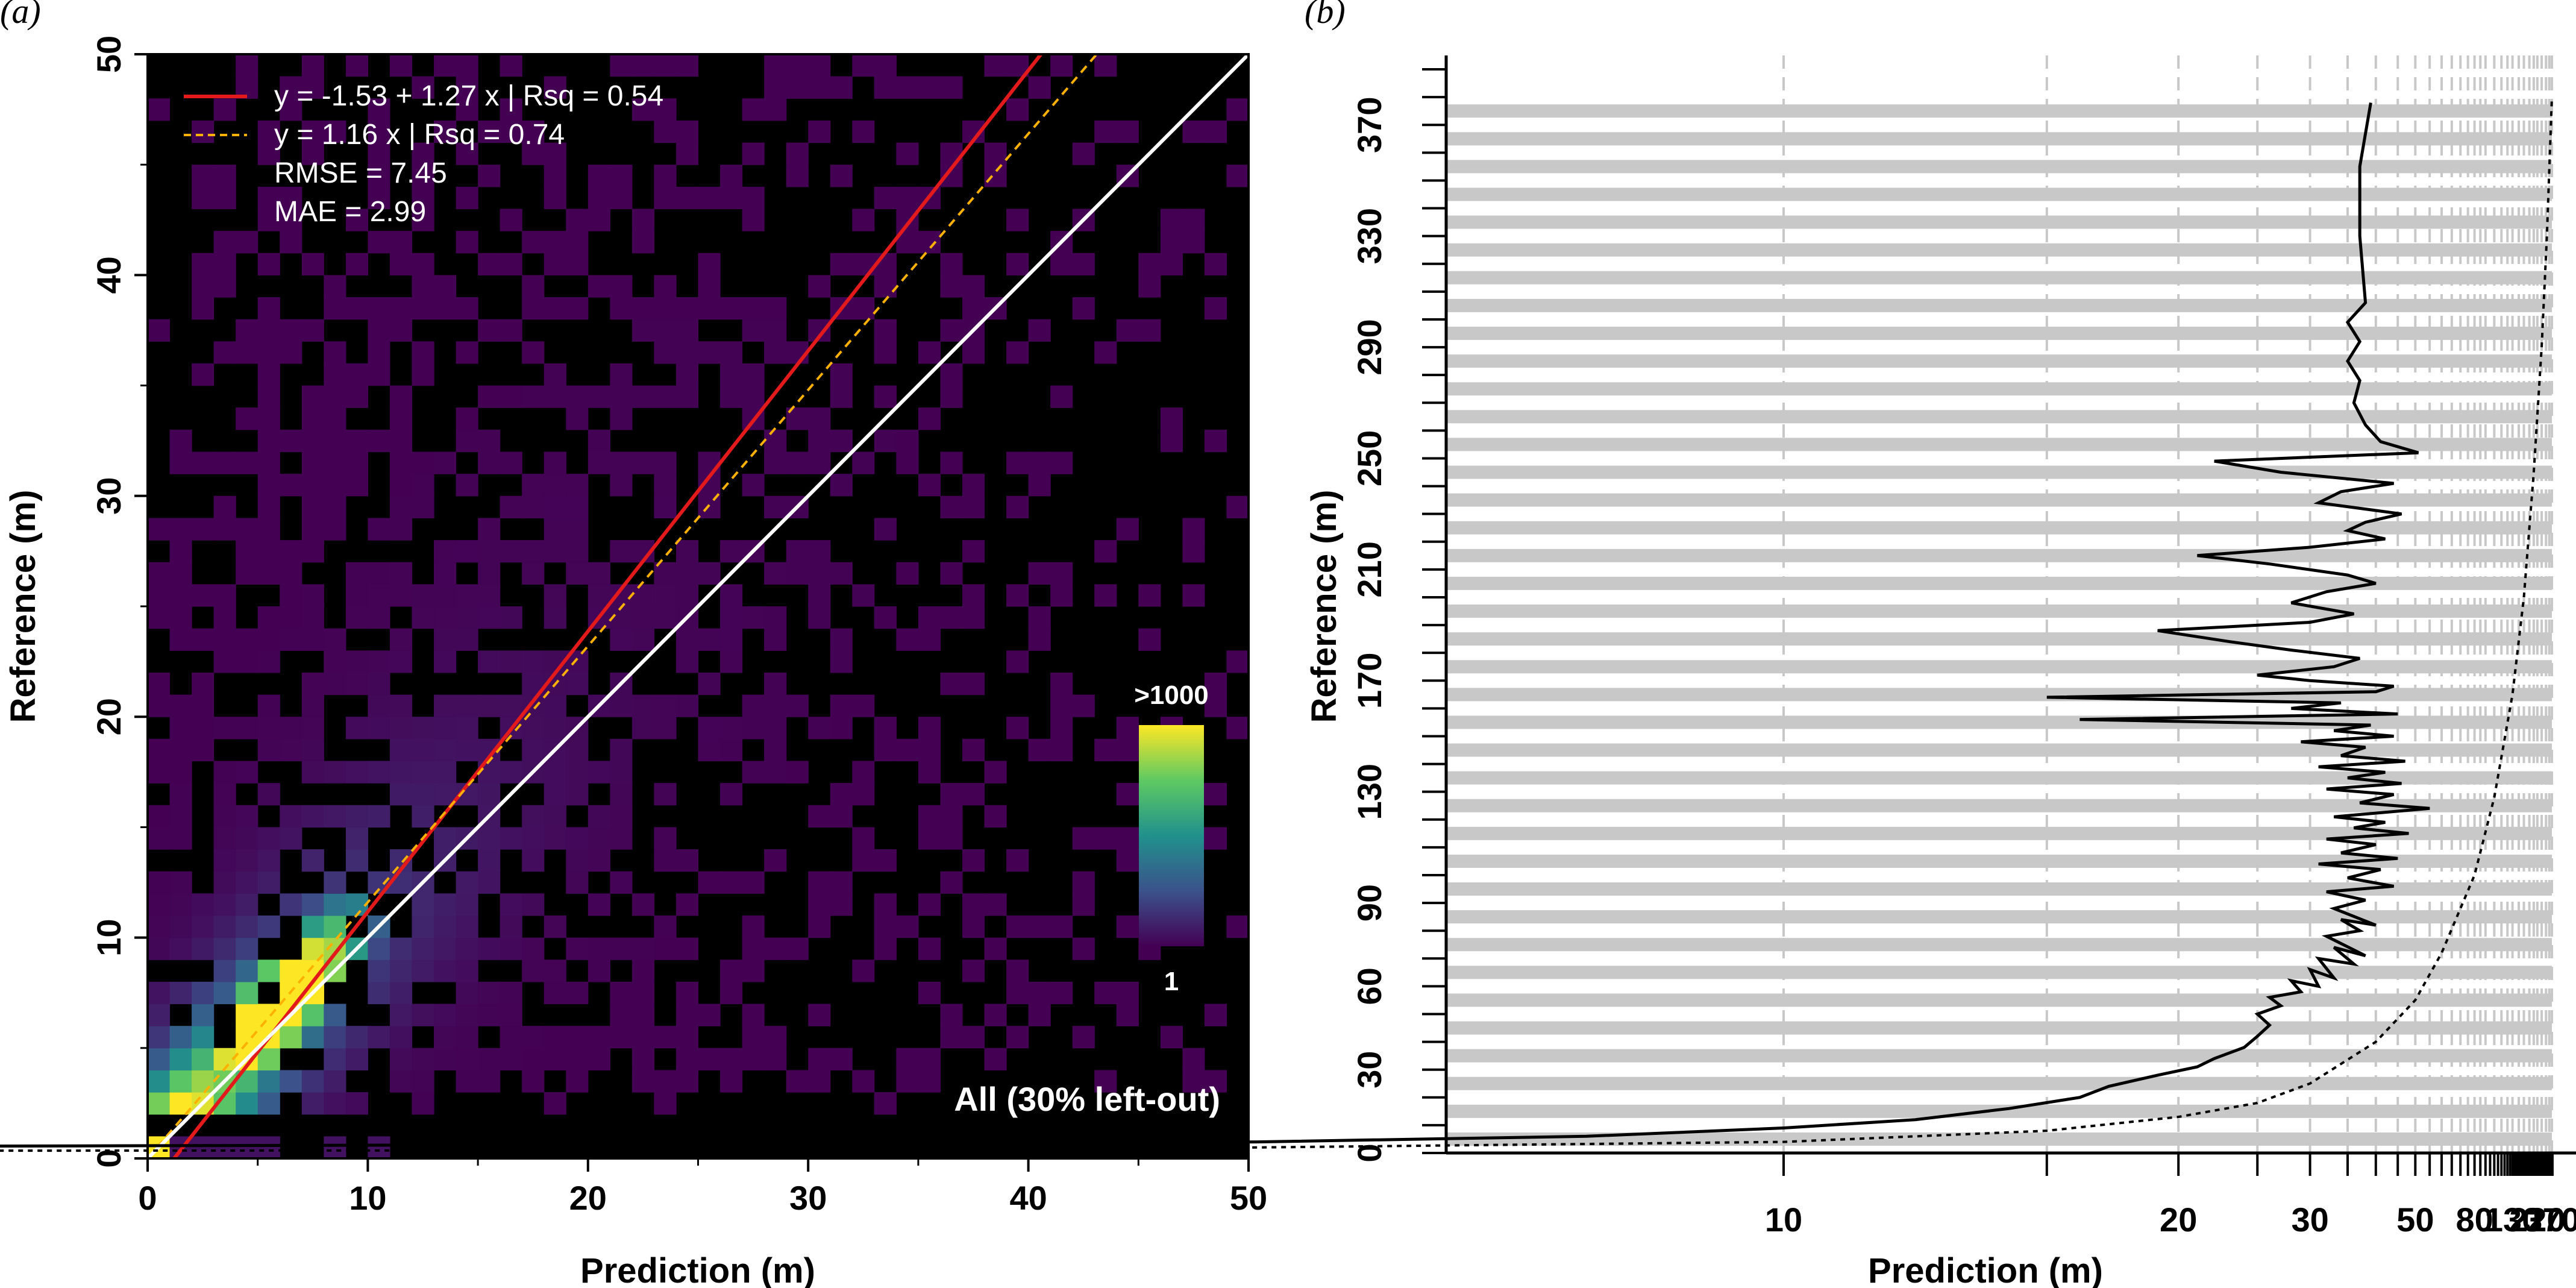  I want to click on legend-entry: y = -1.53 + 1.27 x | Rsq = 0.54, so click(468, 96).